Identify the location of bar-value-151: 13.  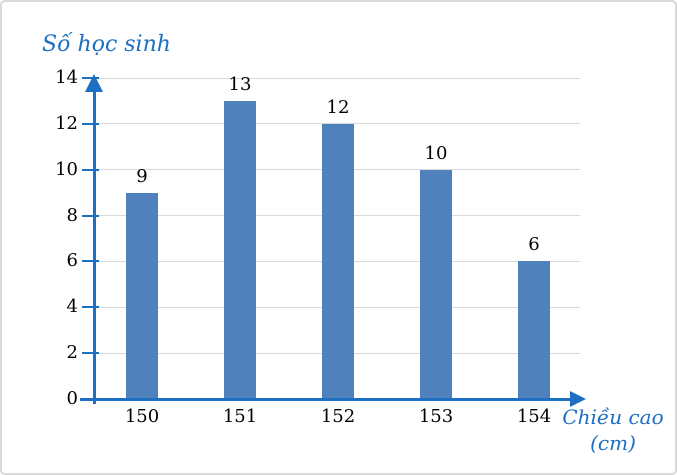
(240, 84).